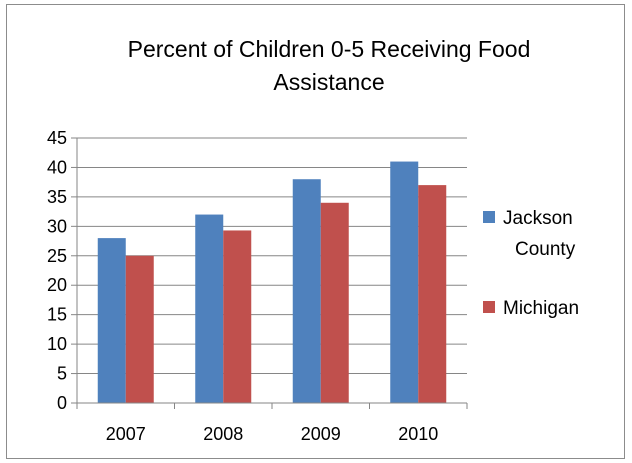 The height and width of the screenshot is (463, 632). What do you see at coordinates (538, 218) in the screenshot?
I see `legend-label: Jackson` at bounding box center [538, 218].